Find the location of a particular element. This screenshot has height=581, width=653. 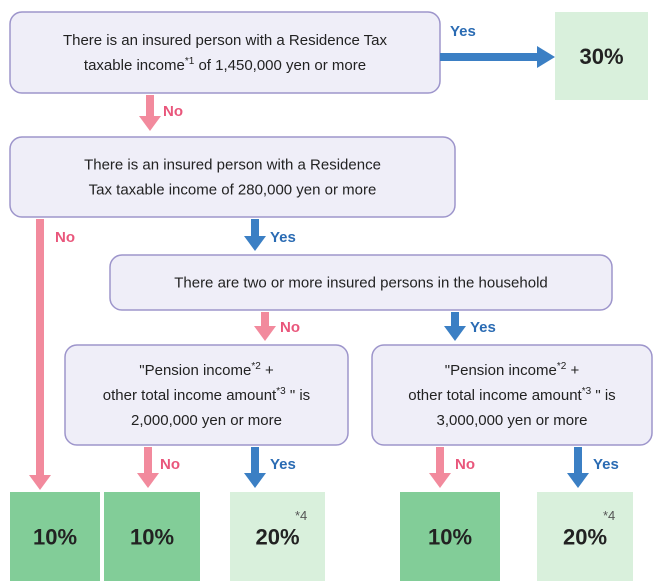

decision-text: 3,000,000 yen or more is located at coordinates (512, 420).